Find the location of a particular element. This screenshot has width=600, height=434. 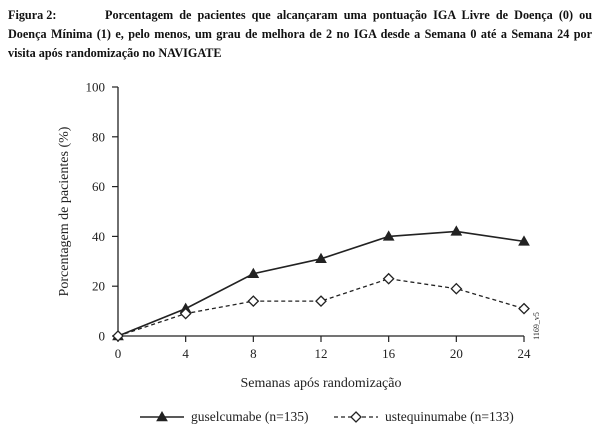

y-axis-title: Porcentagem de pacientes (%) is located at coordinates (64, 211).